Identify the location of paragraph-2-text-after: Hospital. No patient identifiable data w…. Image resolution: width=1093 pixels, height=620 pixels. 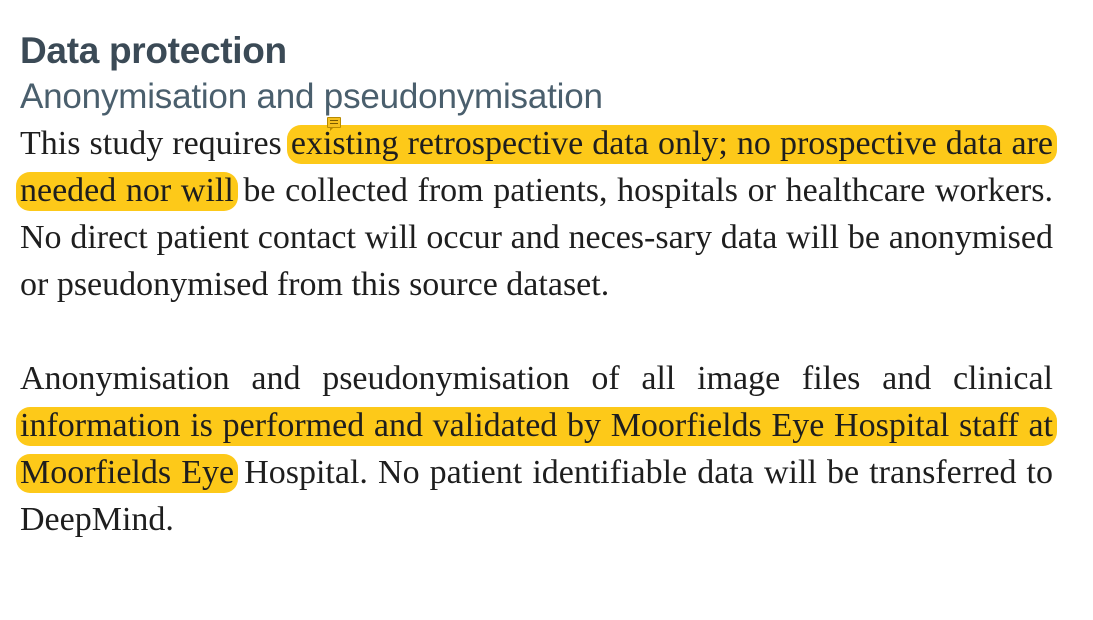
(537, 496).